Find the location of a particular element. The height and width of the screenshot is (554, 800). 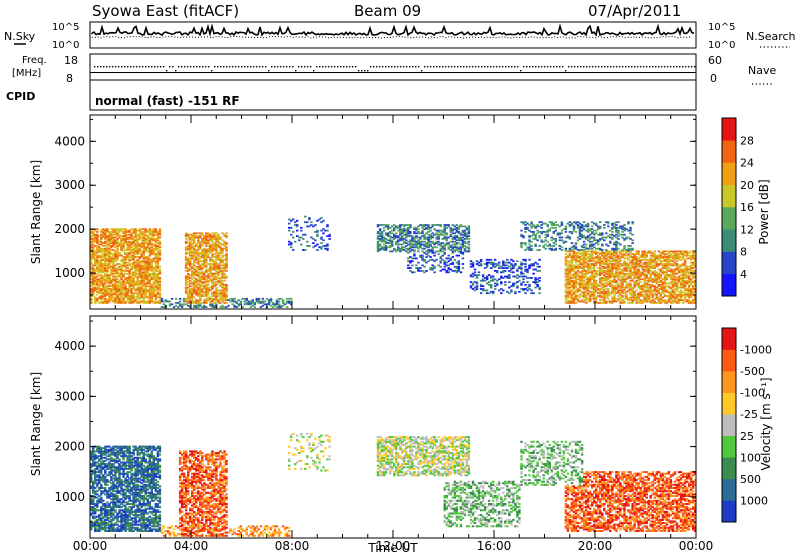

nsearch-trace is located at coordinates (392, 37).